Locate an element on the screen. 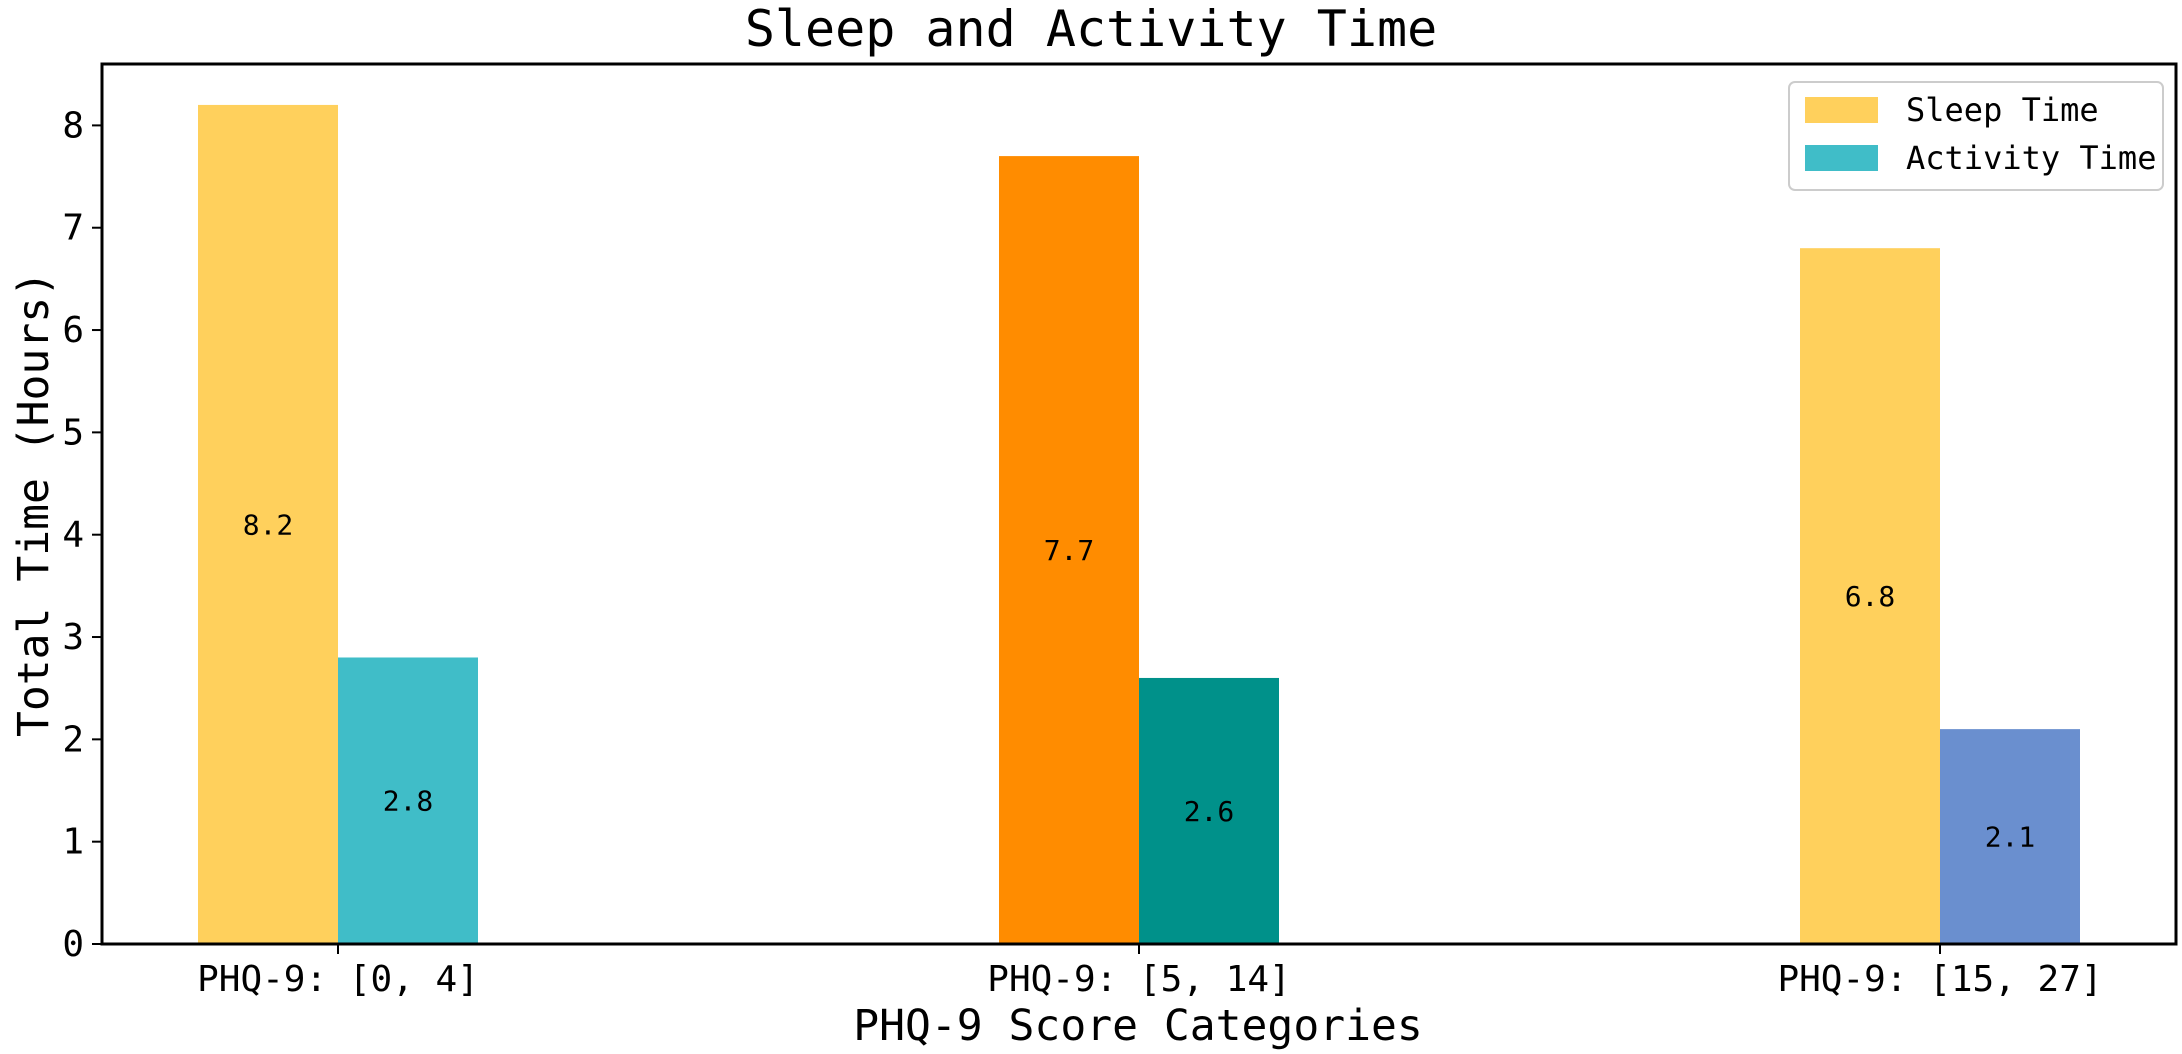 The width and height of the screenshot is (2182, 1054). x-tick-label-2: PHQ-9: [15, 27] is located at coordinates (1939, 979).